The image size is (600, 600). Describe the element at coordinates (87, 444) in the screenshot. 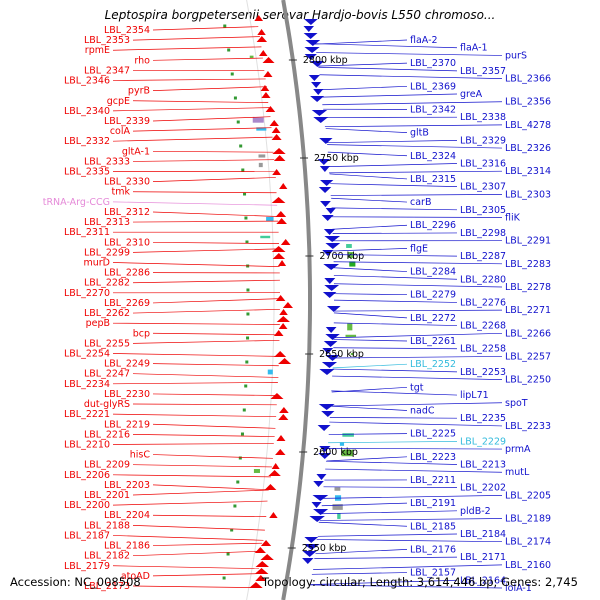

I see `left-gene-label: LBL_2210` at that location.